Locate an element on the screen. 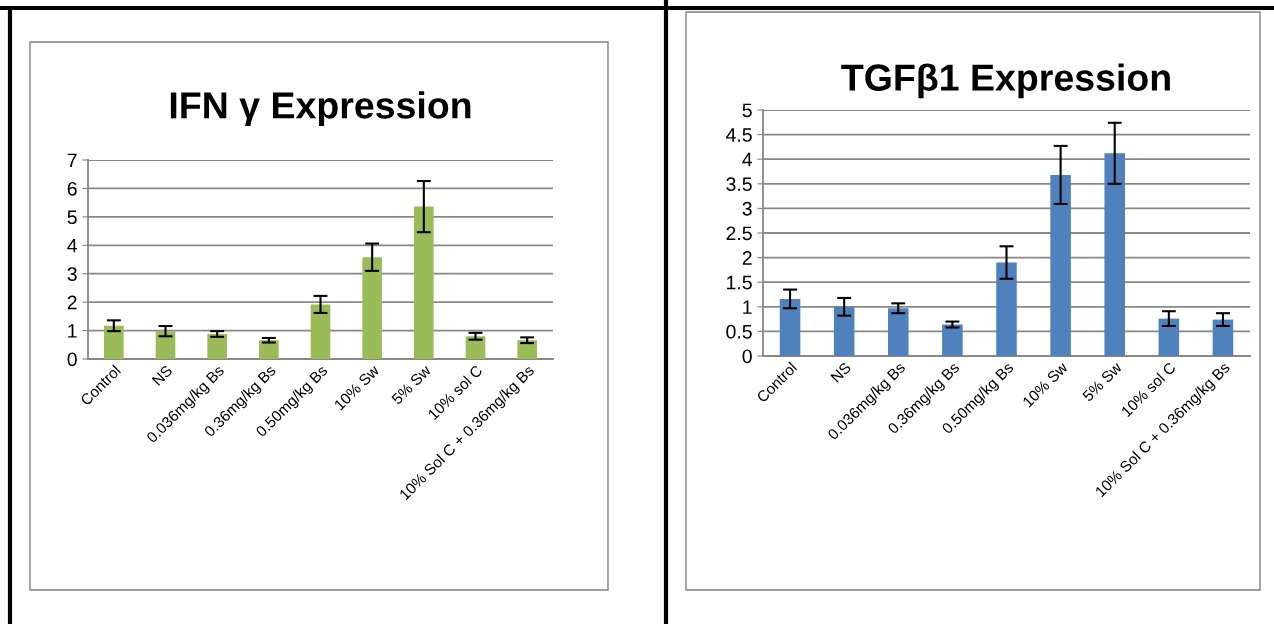 This screenshot has height=624, width=1274. y-tick-label: 7 is located at coordinates (72, 160).